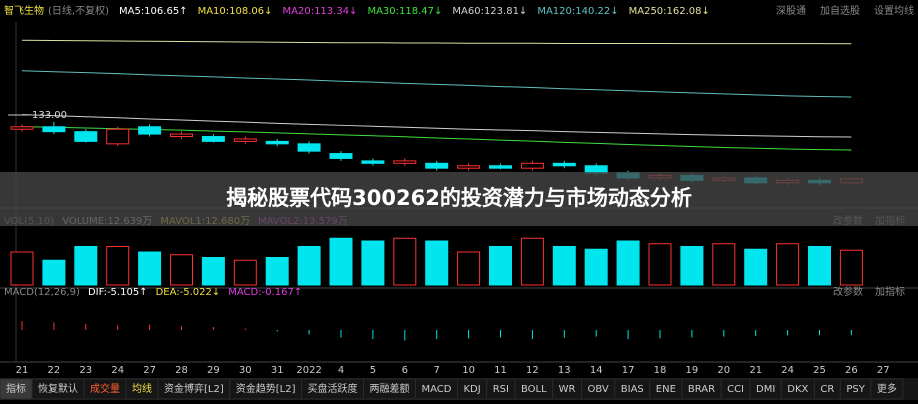 The width and height of the screenshot is (918, 404). I want to click on tab-bg, so click(887, 389).